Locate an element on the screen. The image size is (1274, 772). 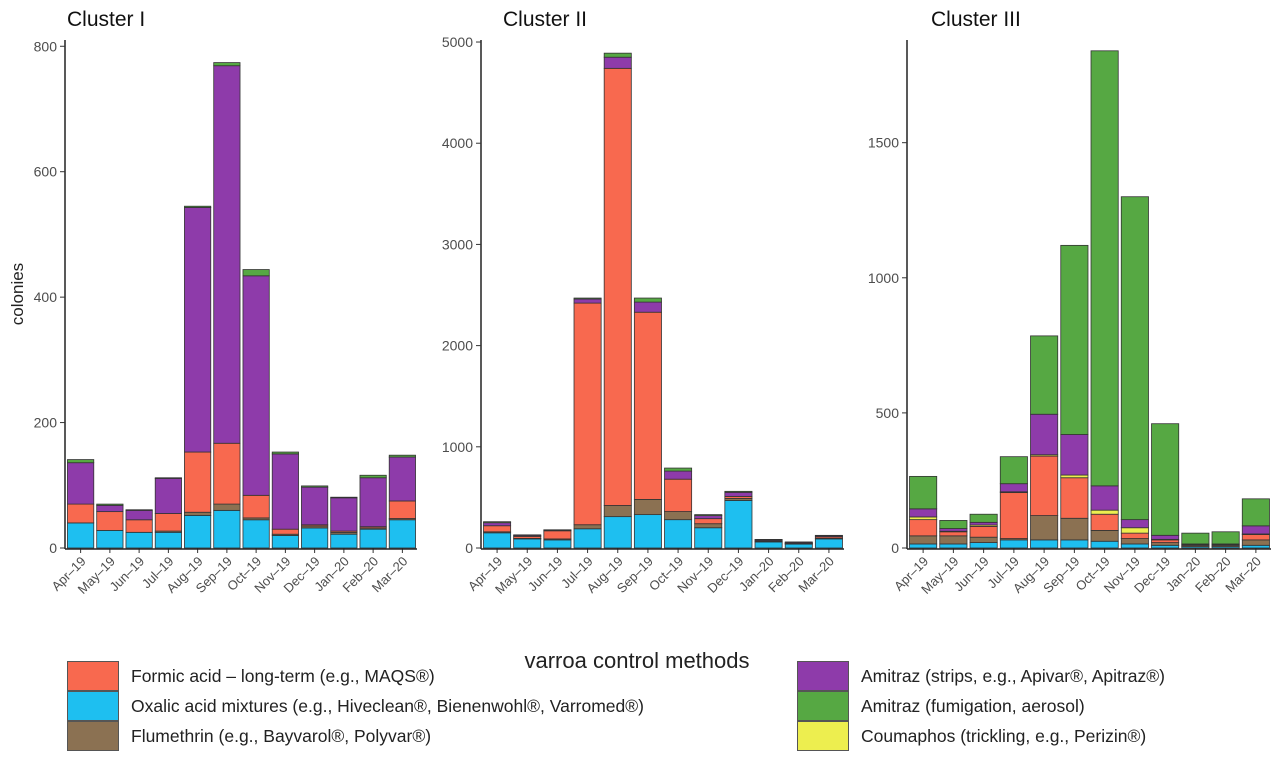
panel-title: Cluster I is located at coordinates (106, 19).